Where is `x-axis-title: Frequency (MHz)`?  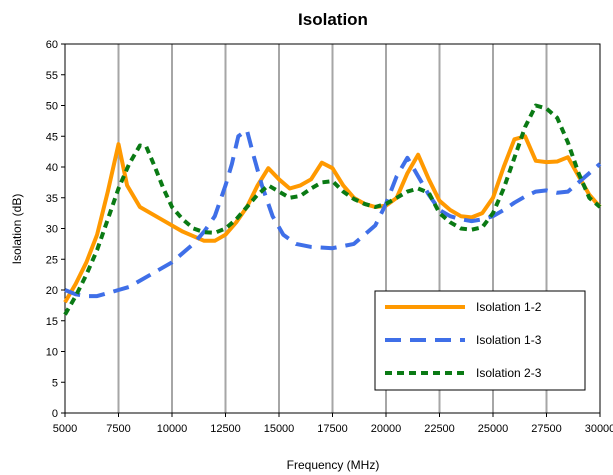 x-axis-title: Frequency (MHz) is located at coordinates (333, 465).